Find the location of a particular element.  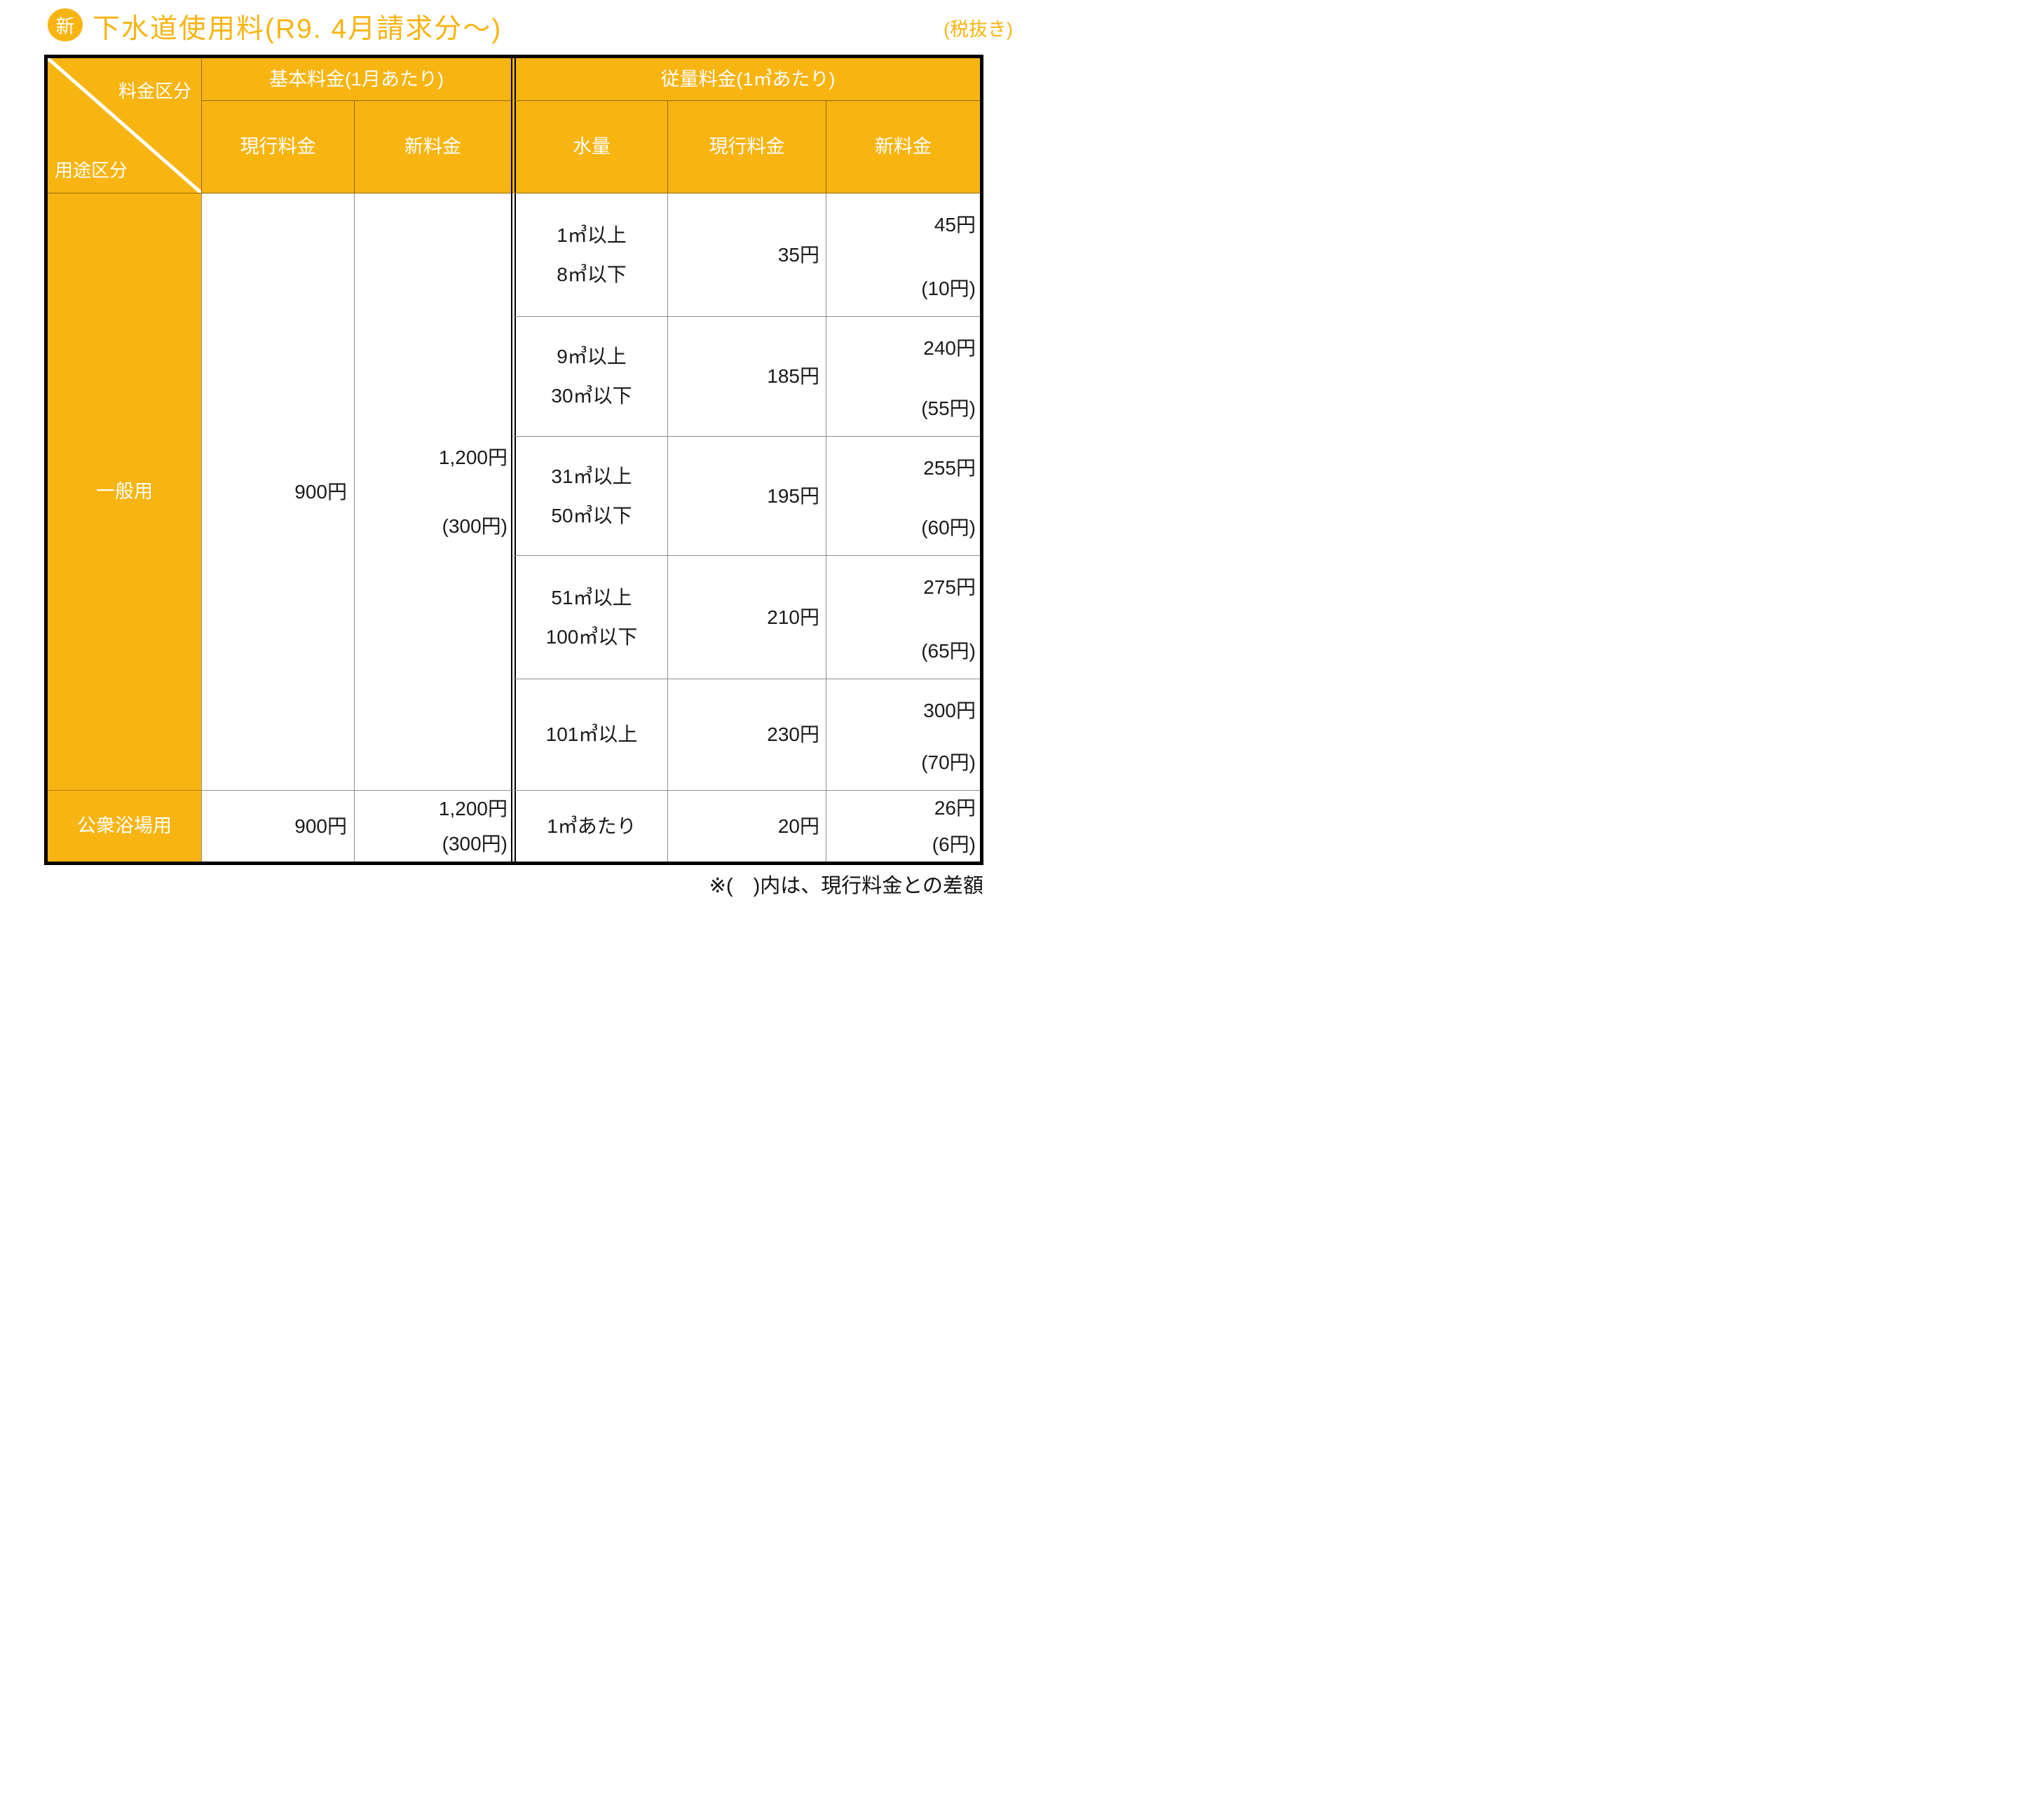

general-basic-current: 900円 is located at coordinates (277, 491).